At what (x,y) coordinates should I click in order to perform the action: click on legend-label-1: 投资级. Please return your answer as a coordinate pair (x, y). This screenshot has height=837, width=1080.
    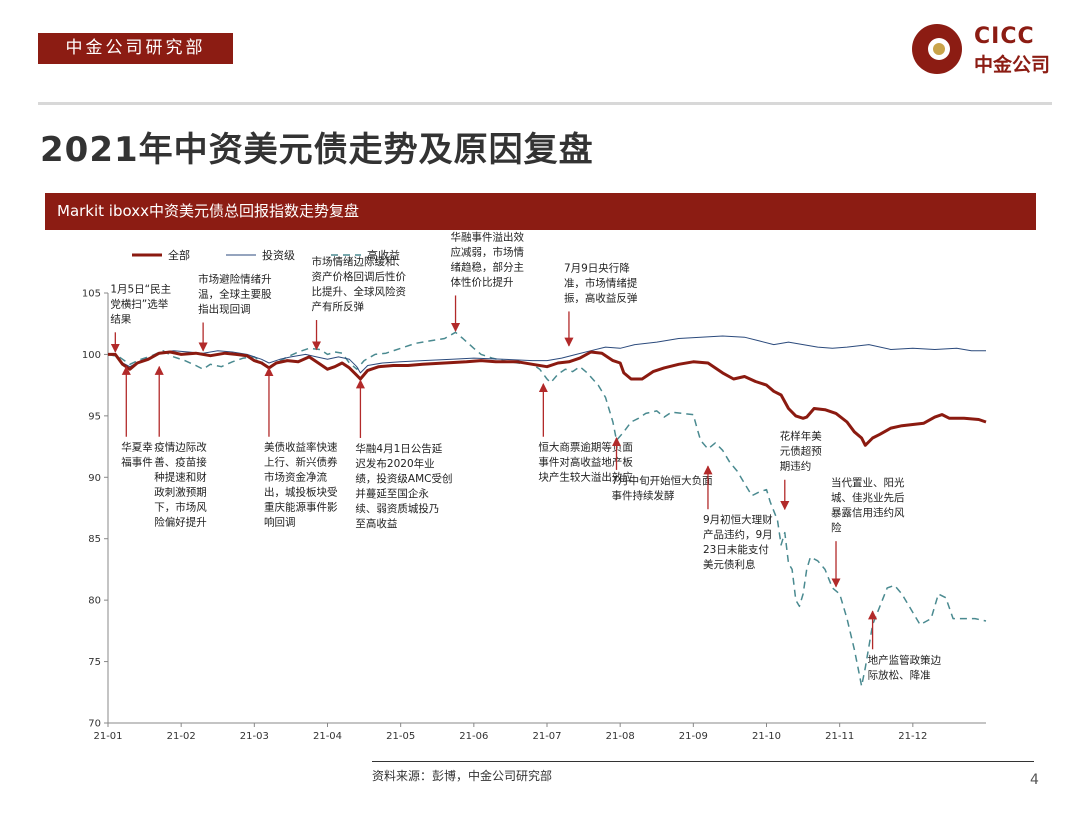
    Looking at the image, I should click on (278, 255).